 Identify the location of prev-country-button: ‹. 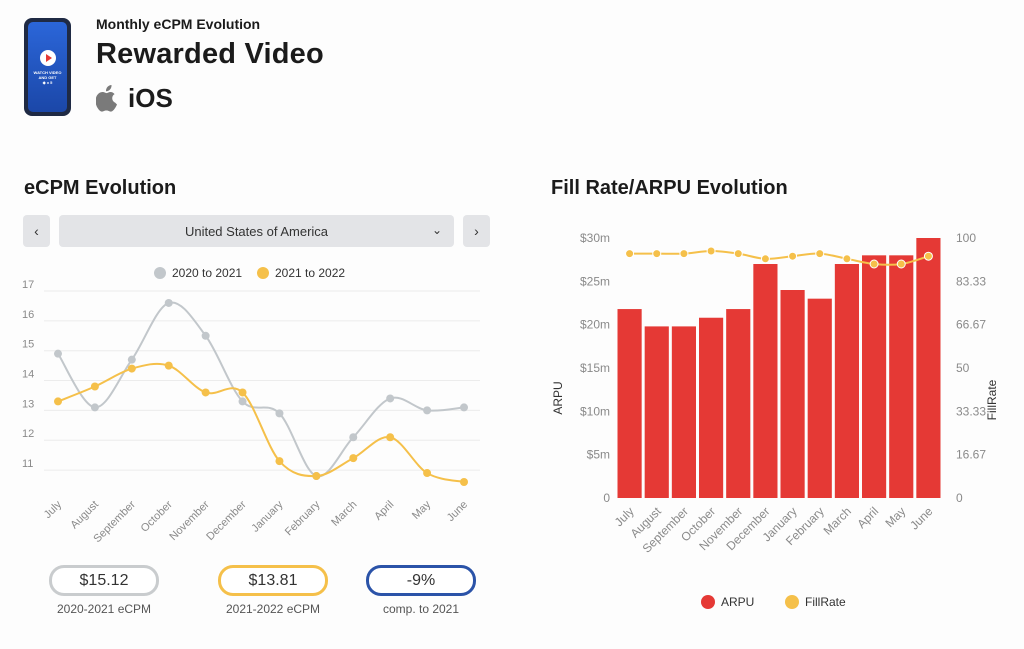
(36, 231).